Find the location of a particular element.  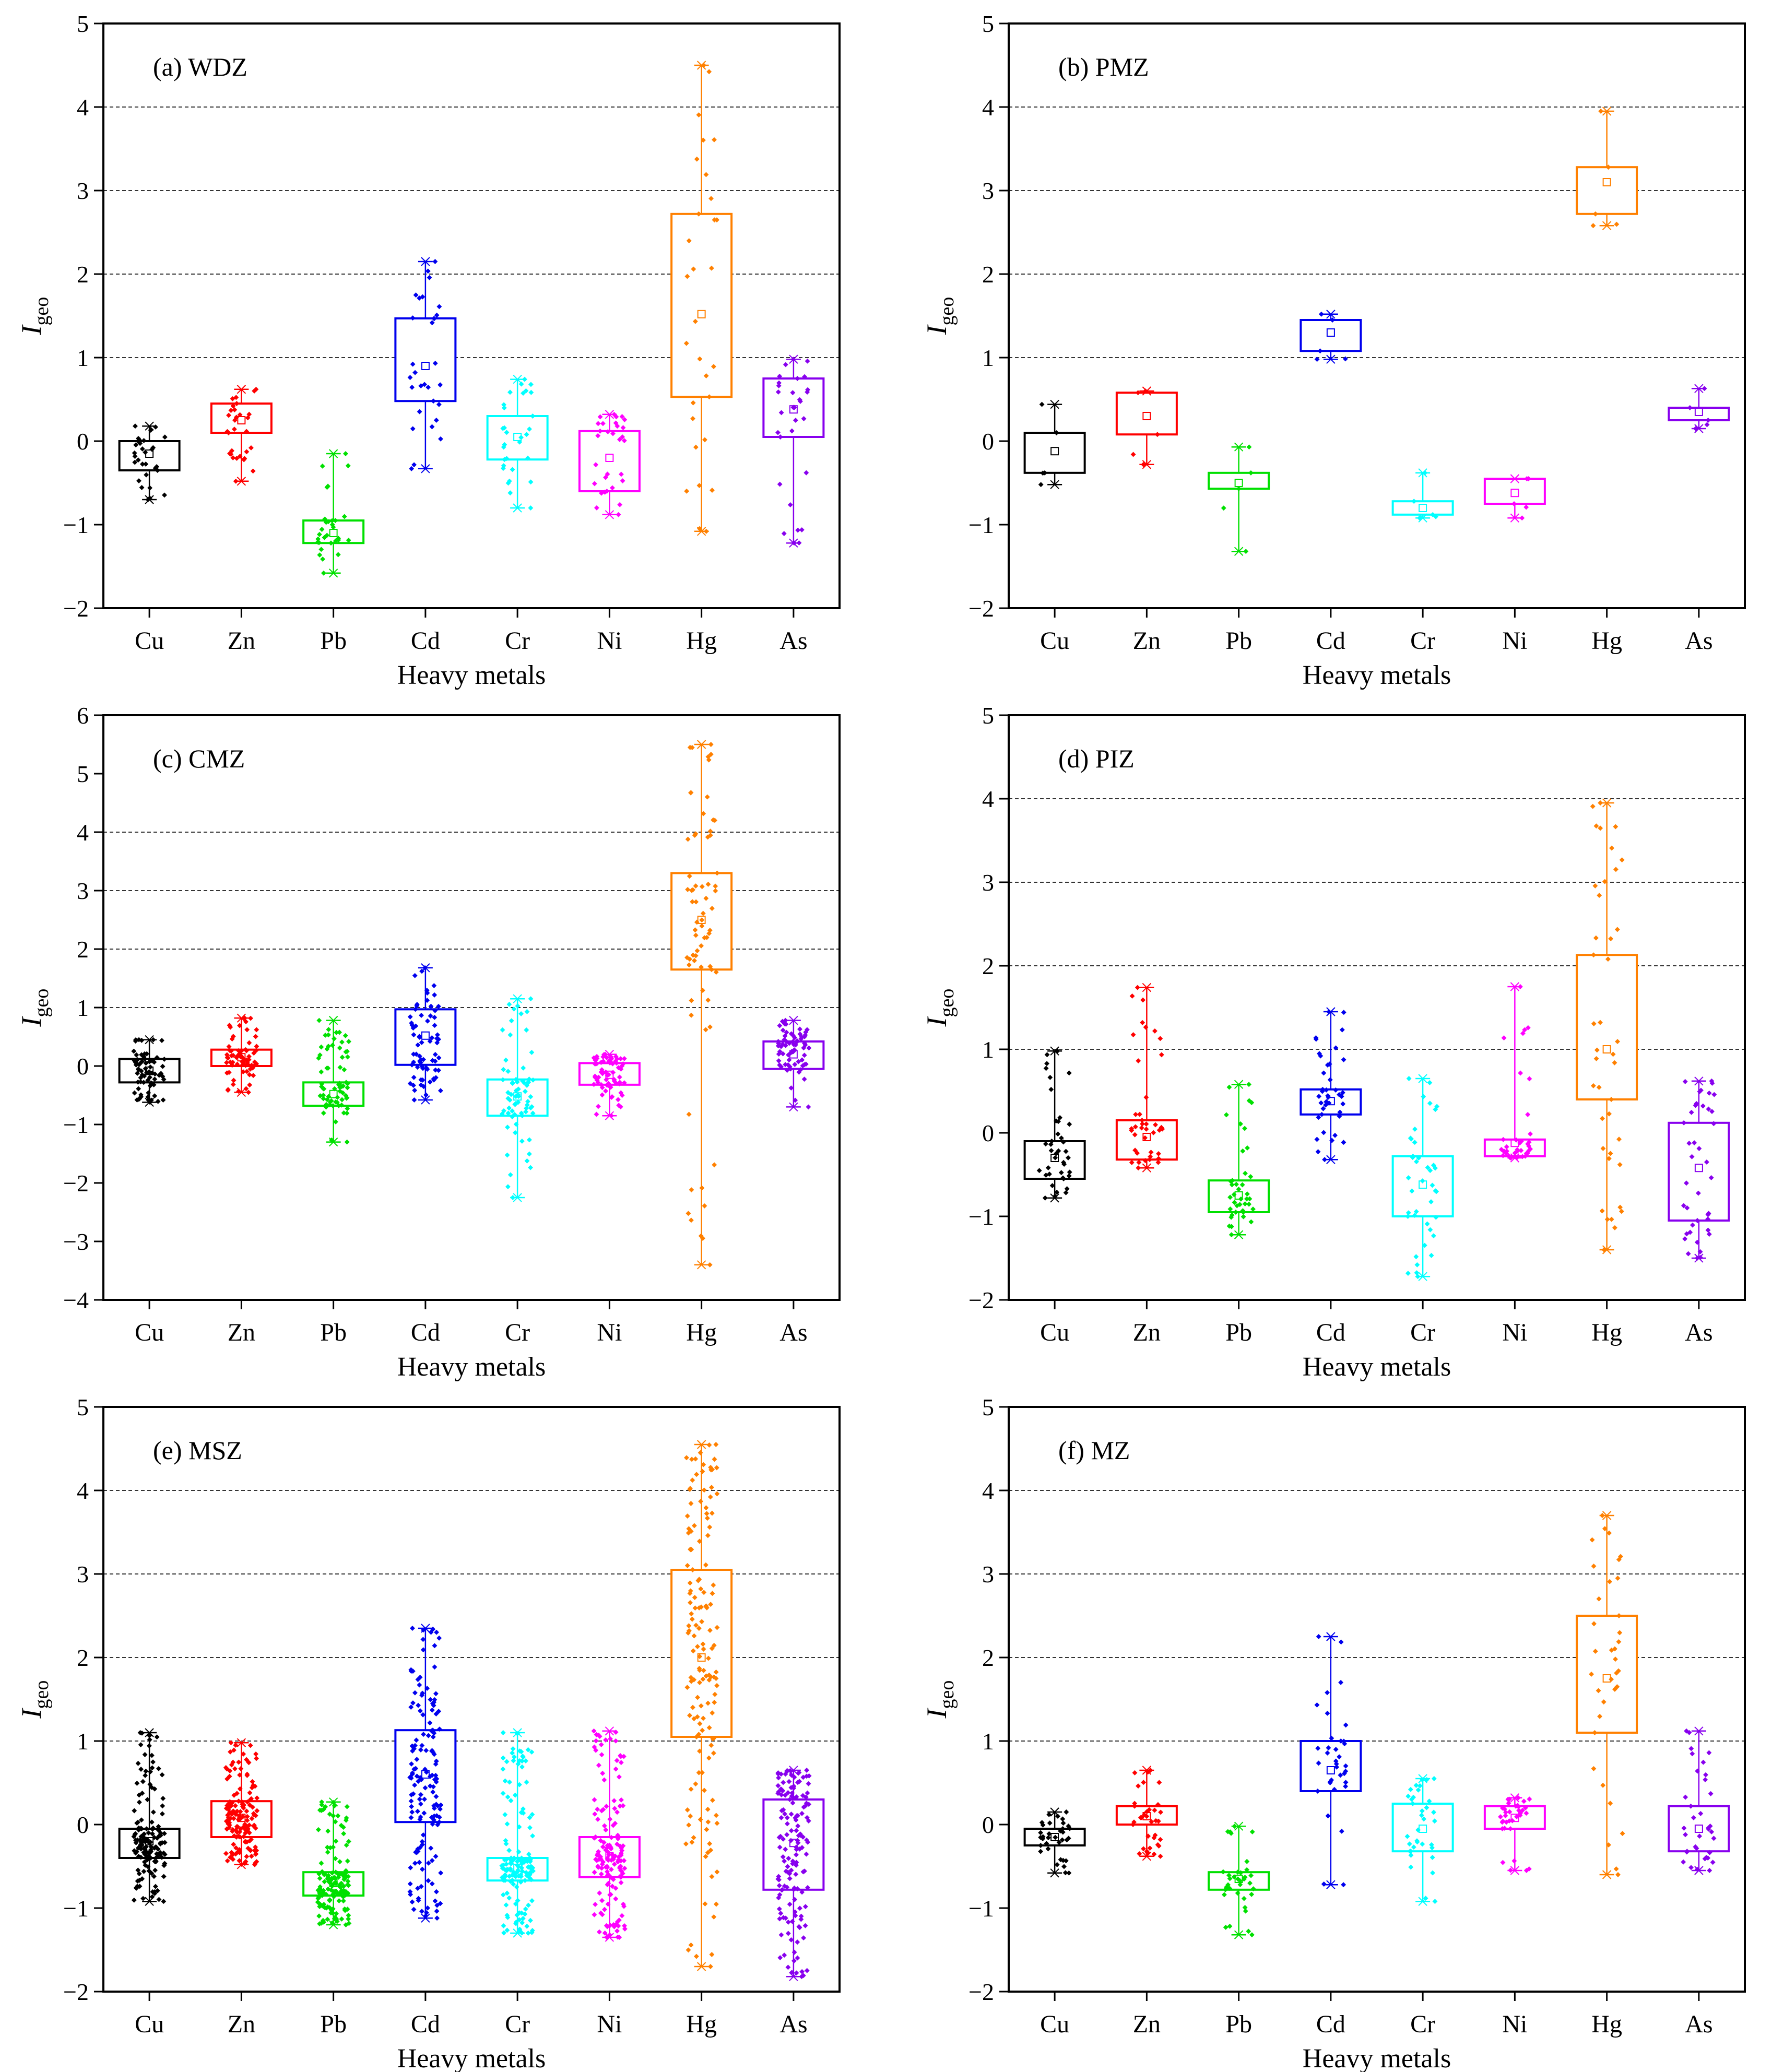

x-tick-label: Cu is located at coordinates (149, 1332).